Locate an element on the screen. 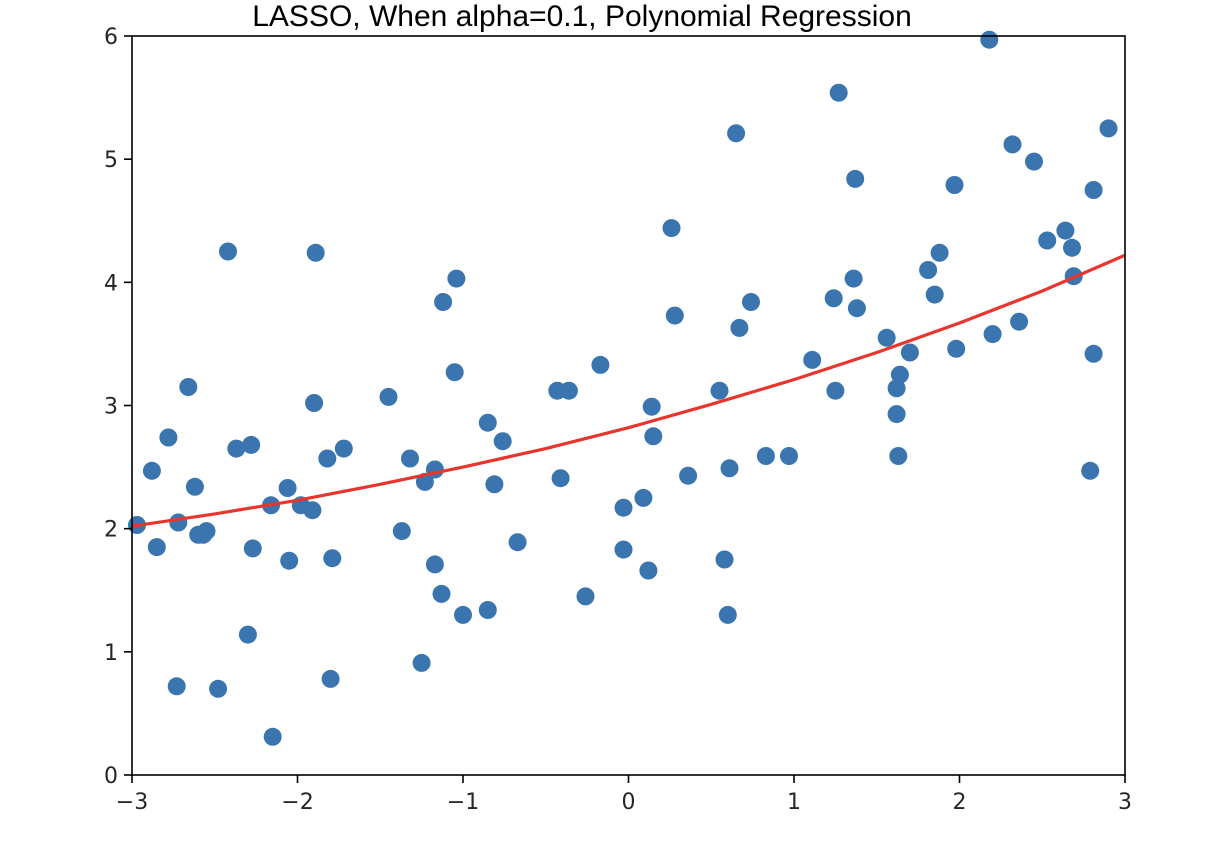 The height and width of the screenshot is (850, 1214). x-tick-label: −2 is located at coordinates (297, 802).